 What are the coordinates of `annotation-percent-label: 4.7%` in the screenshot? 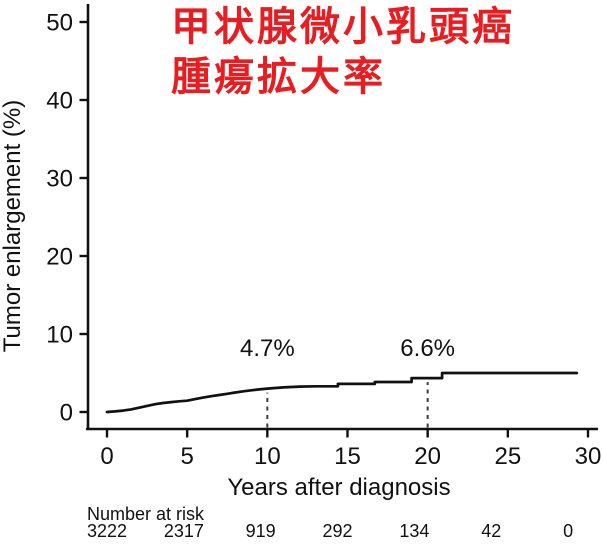 It's located at (267, 348).